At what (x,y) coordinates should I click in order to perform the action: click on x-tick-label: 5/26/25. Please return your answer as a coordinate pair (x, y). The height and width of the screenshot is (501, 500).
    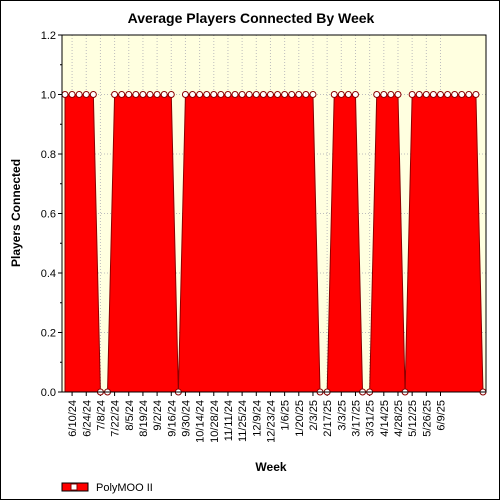
    Looking at the image, I should click on (427, 418).